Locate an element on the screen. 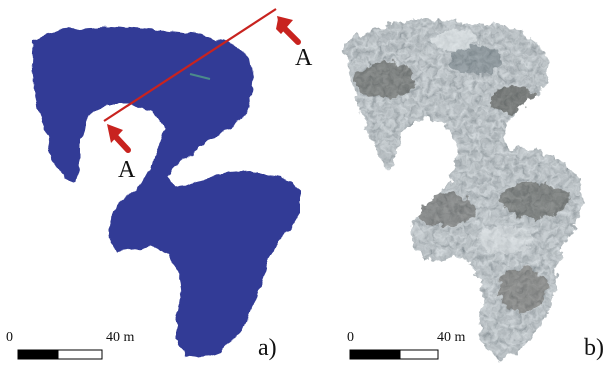 The image size is (610, 368). surface-streak is located at coordinates (200, 76).